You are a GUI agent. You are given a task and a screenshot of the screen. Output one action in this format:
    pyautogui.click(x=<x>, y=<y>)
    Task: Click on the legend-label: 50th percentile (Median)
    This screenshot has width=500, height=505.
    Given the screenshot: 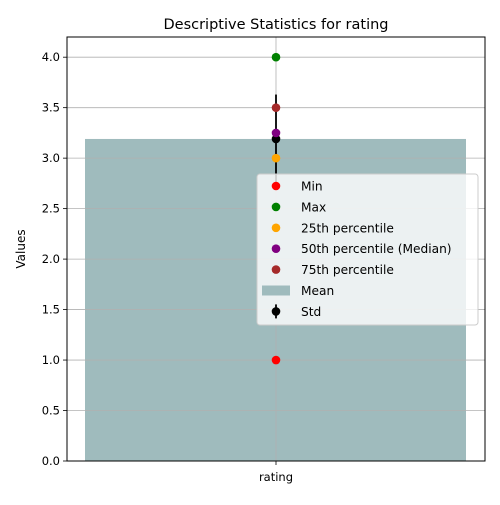 What is the action you would take?
    pyautogui.click(x=376, y=249)
    